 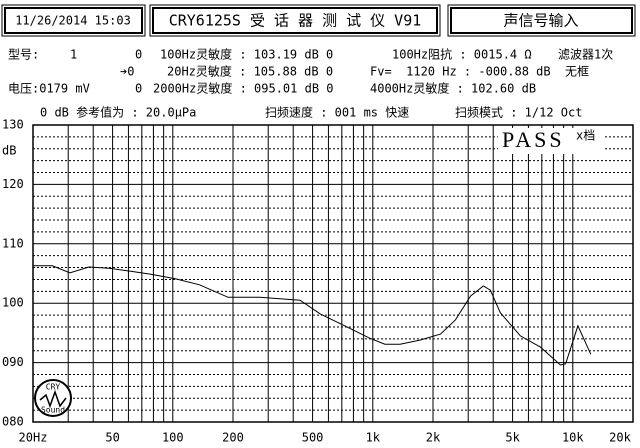 I want to click on y-axis-label: dB, so click(x=9, y=151).